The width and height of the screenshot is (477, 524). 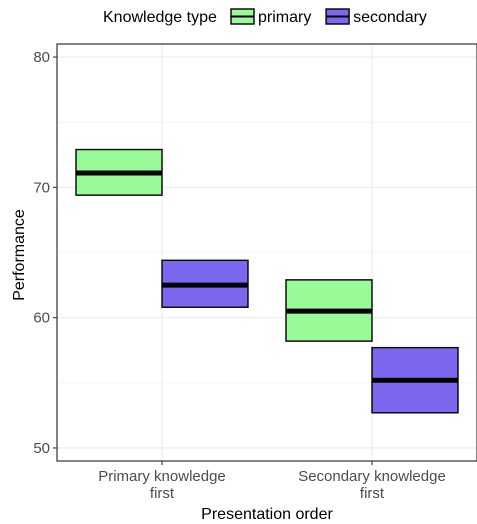 What do you see at coordinates (41, 57) in the screenshot?
I see `y-tick-label: 80` at bounding box center [41, 57].